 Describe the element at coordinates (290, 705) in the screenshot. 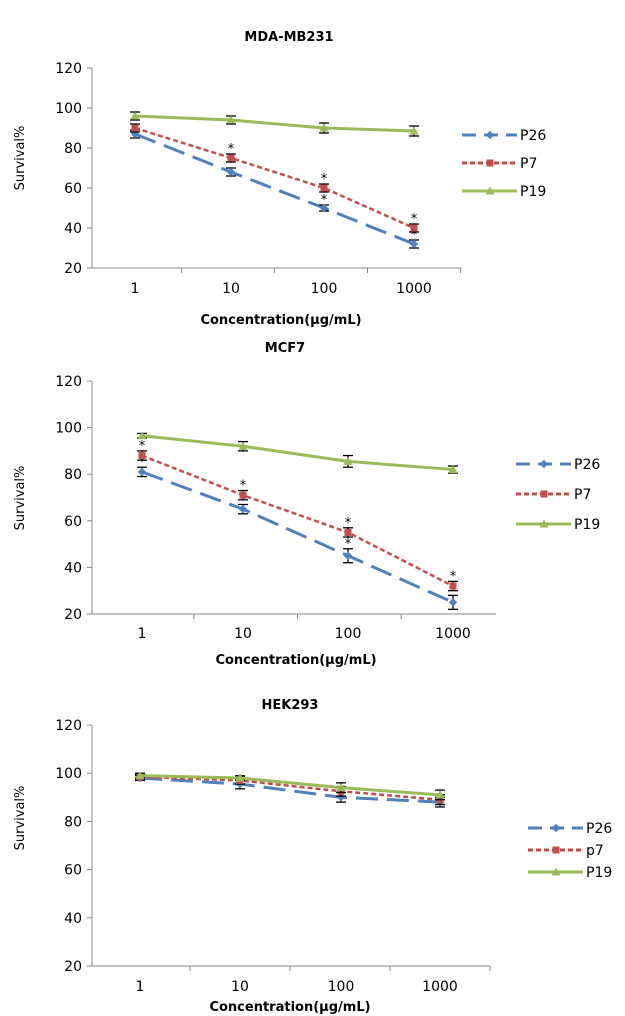

I see `chart-title: HEK293` at that location.